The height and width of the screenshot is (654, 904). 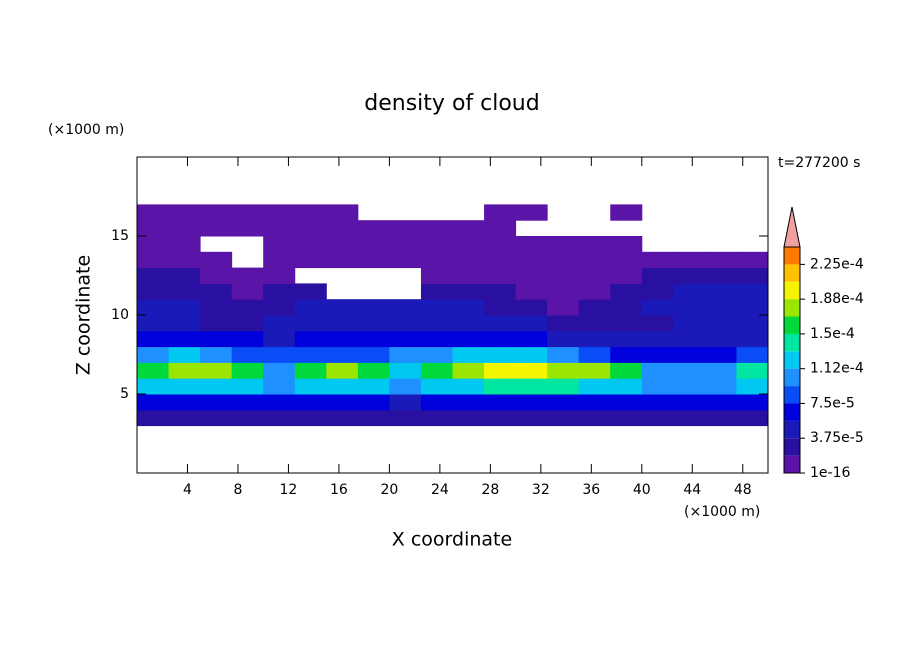 I want to click on x-tick-label: 16, so click(x=339, y=490).